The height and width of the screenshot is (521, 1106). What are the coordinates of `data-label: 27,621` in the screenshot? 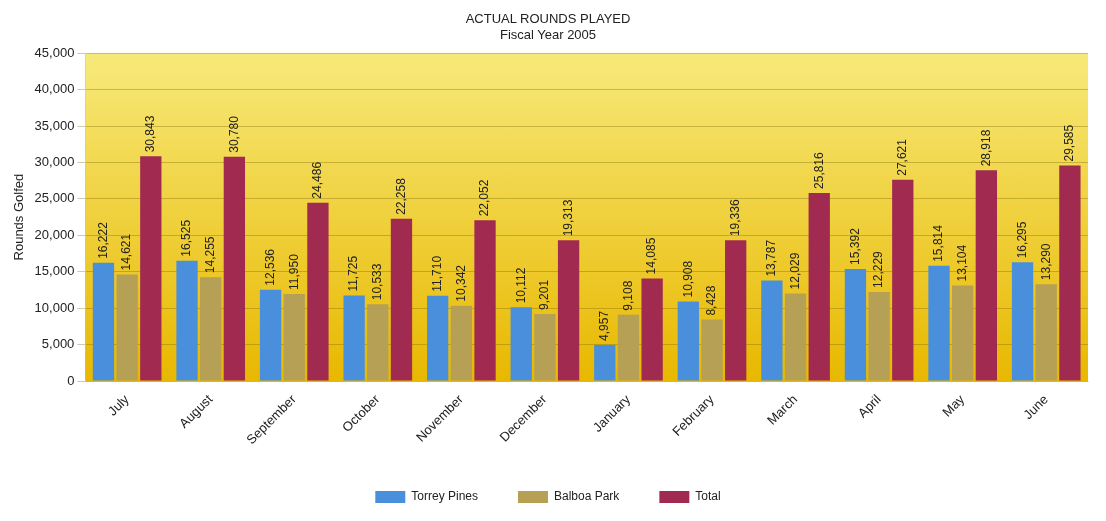 It's located at (902, 157).